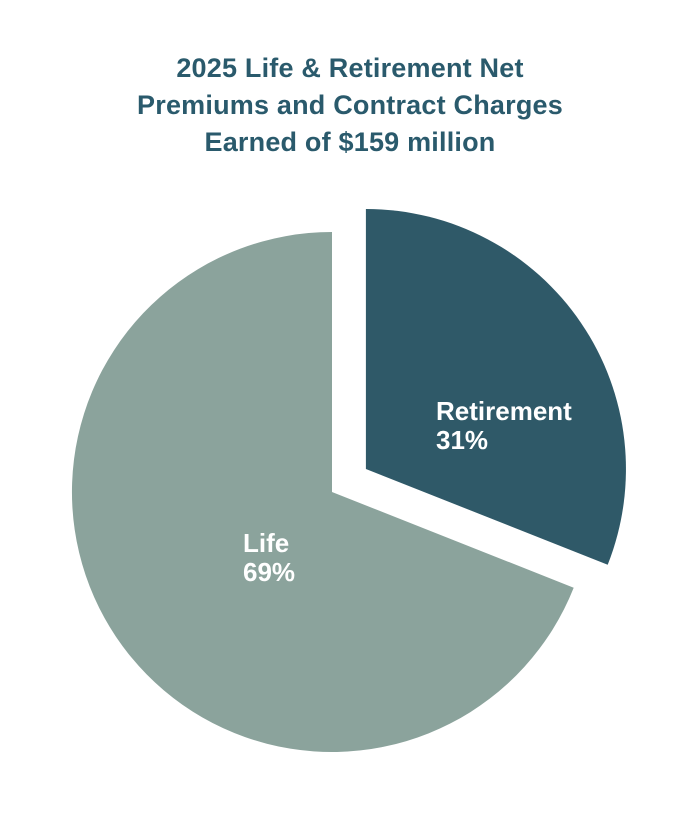 Image resolution: width=700 pixels, height=826 pixels. Describe the element at coordinates (350, 142) in the screenshot. I see `chart-title-line-3: Earned of $159 million` at that location.